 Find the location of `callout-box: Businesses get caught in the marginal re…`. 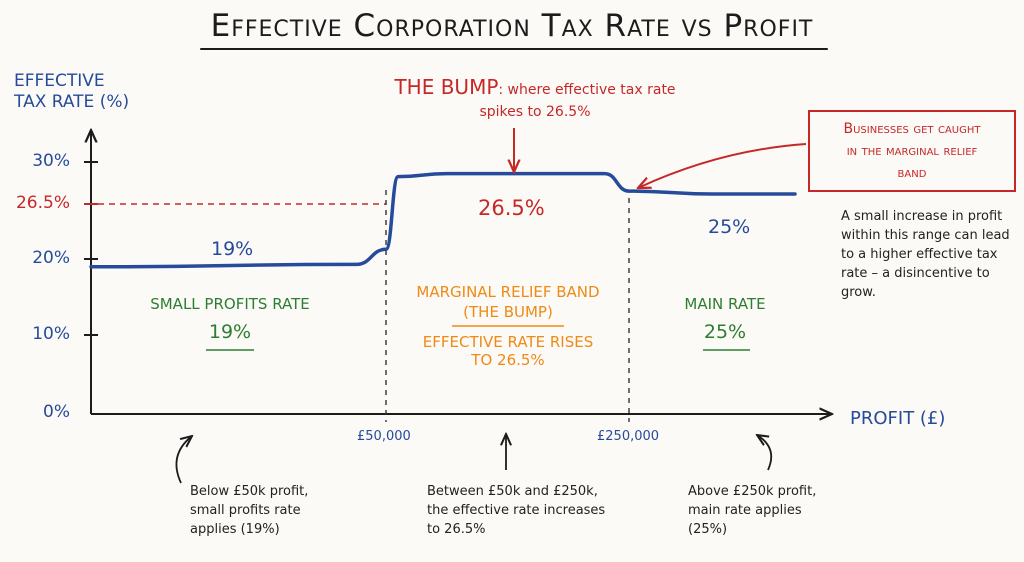

callout-box: Businesses get caught in the marginal re… is located at coordinates (912, 151).